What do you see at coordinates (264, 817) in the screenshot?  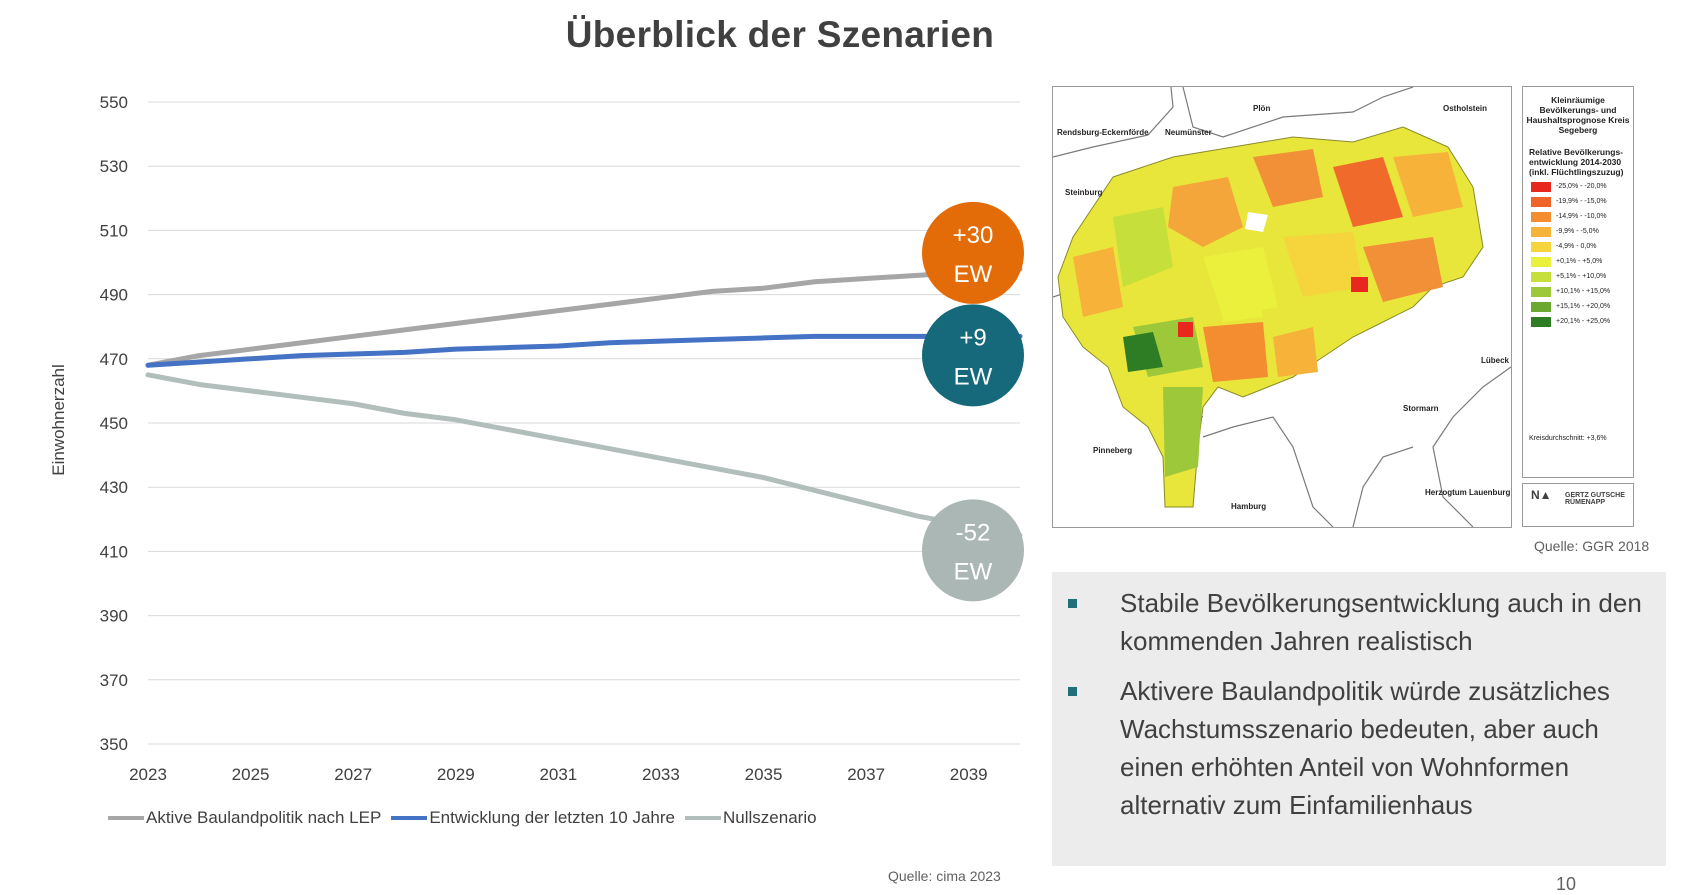 I see `legend-label-baulandpolitik: Aktive Baulandpolitik nach LEP` at bounding box center [264, 817].